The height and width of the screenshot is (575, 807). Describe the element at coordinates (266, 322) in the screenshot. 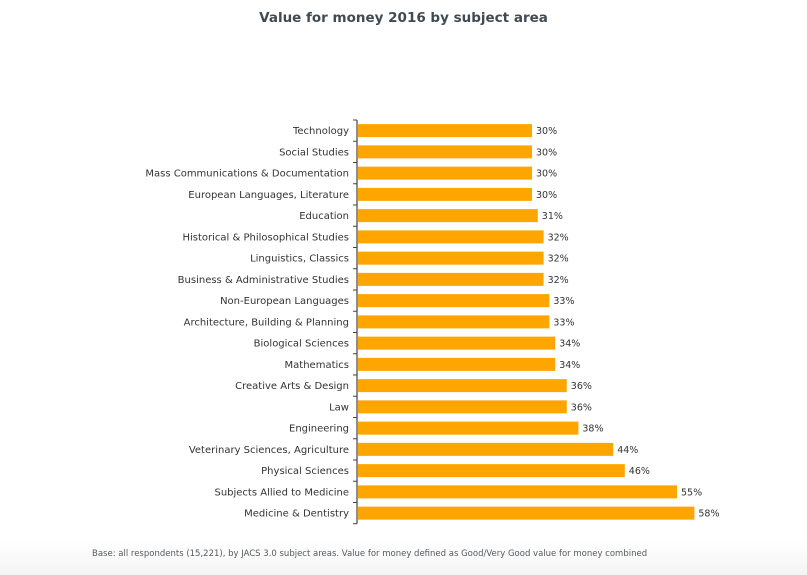

I see `category-label: Architecture, Building & Planning` at that location.